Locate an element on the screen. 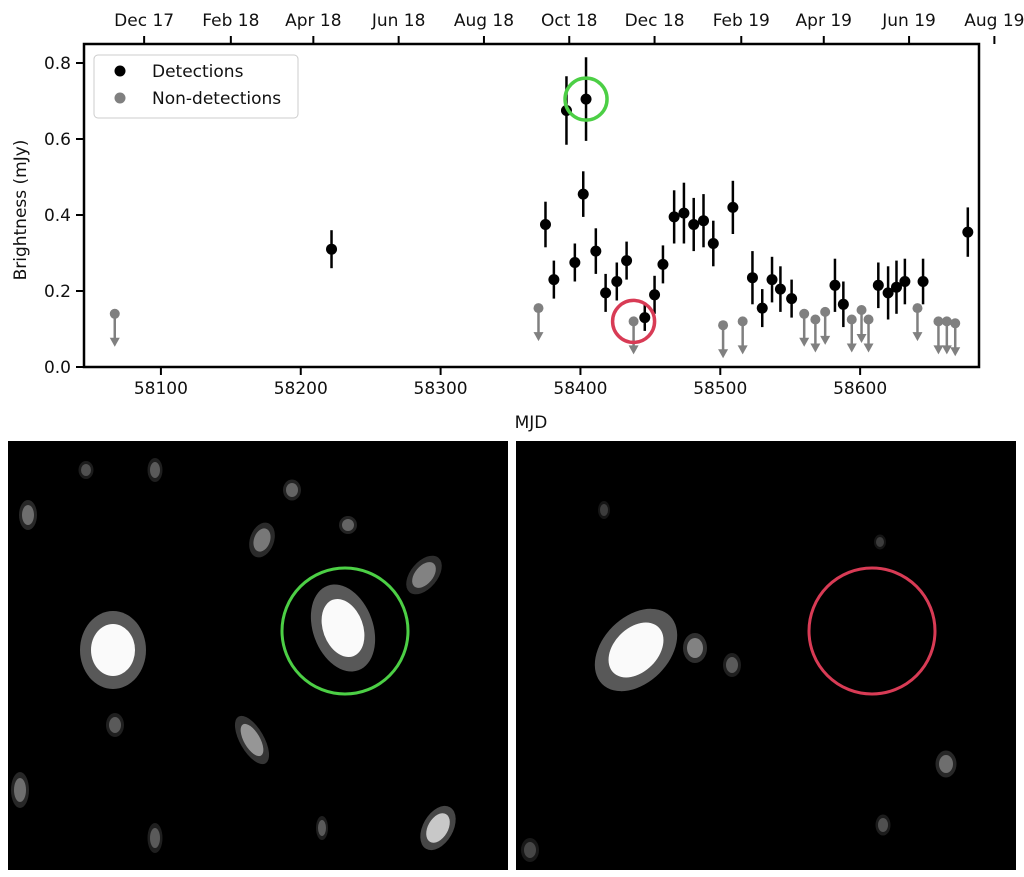 The height and width of the screenshot is (877, 1024). top-tick-label: Apr 19 is located at coordinates (824, 21).